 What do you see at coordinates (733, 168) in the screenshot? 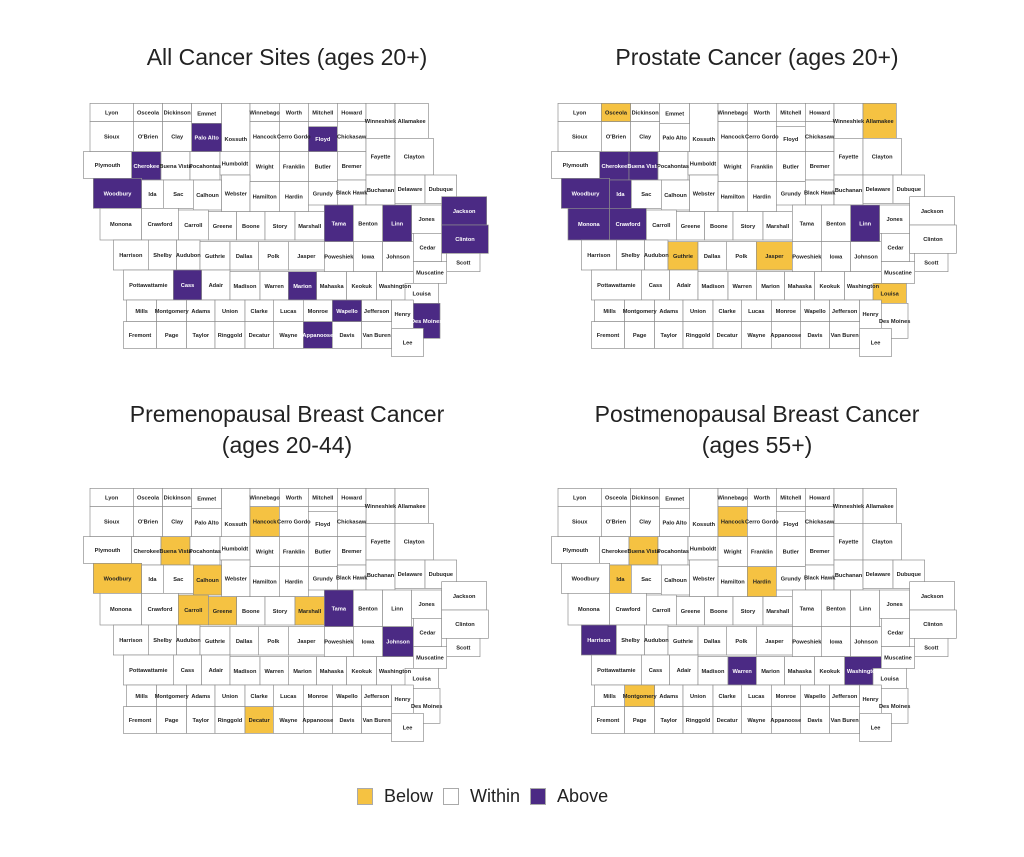
I see `county-label: Wright` at bounding box center [733, 168].